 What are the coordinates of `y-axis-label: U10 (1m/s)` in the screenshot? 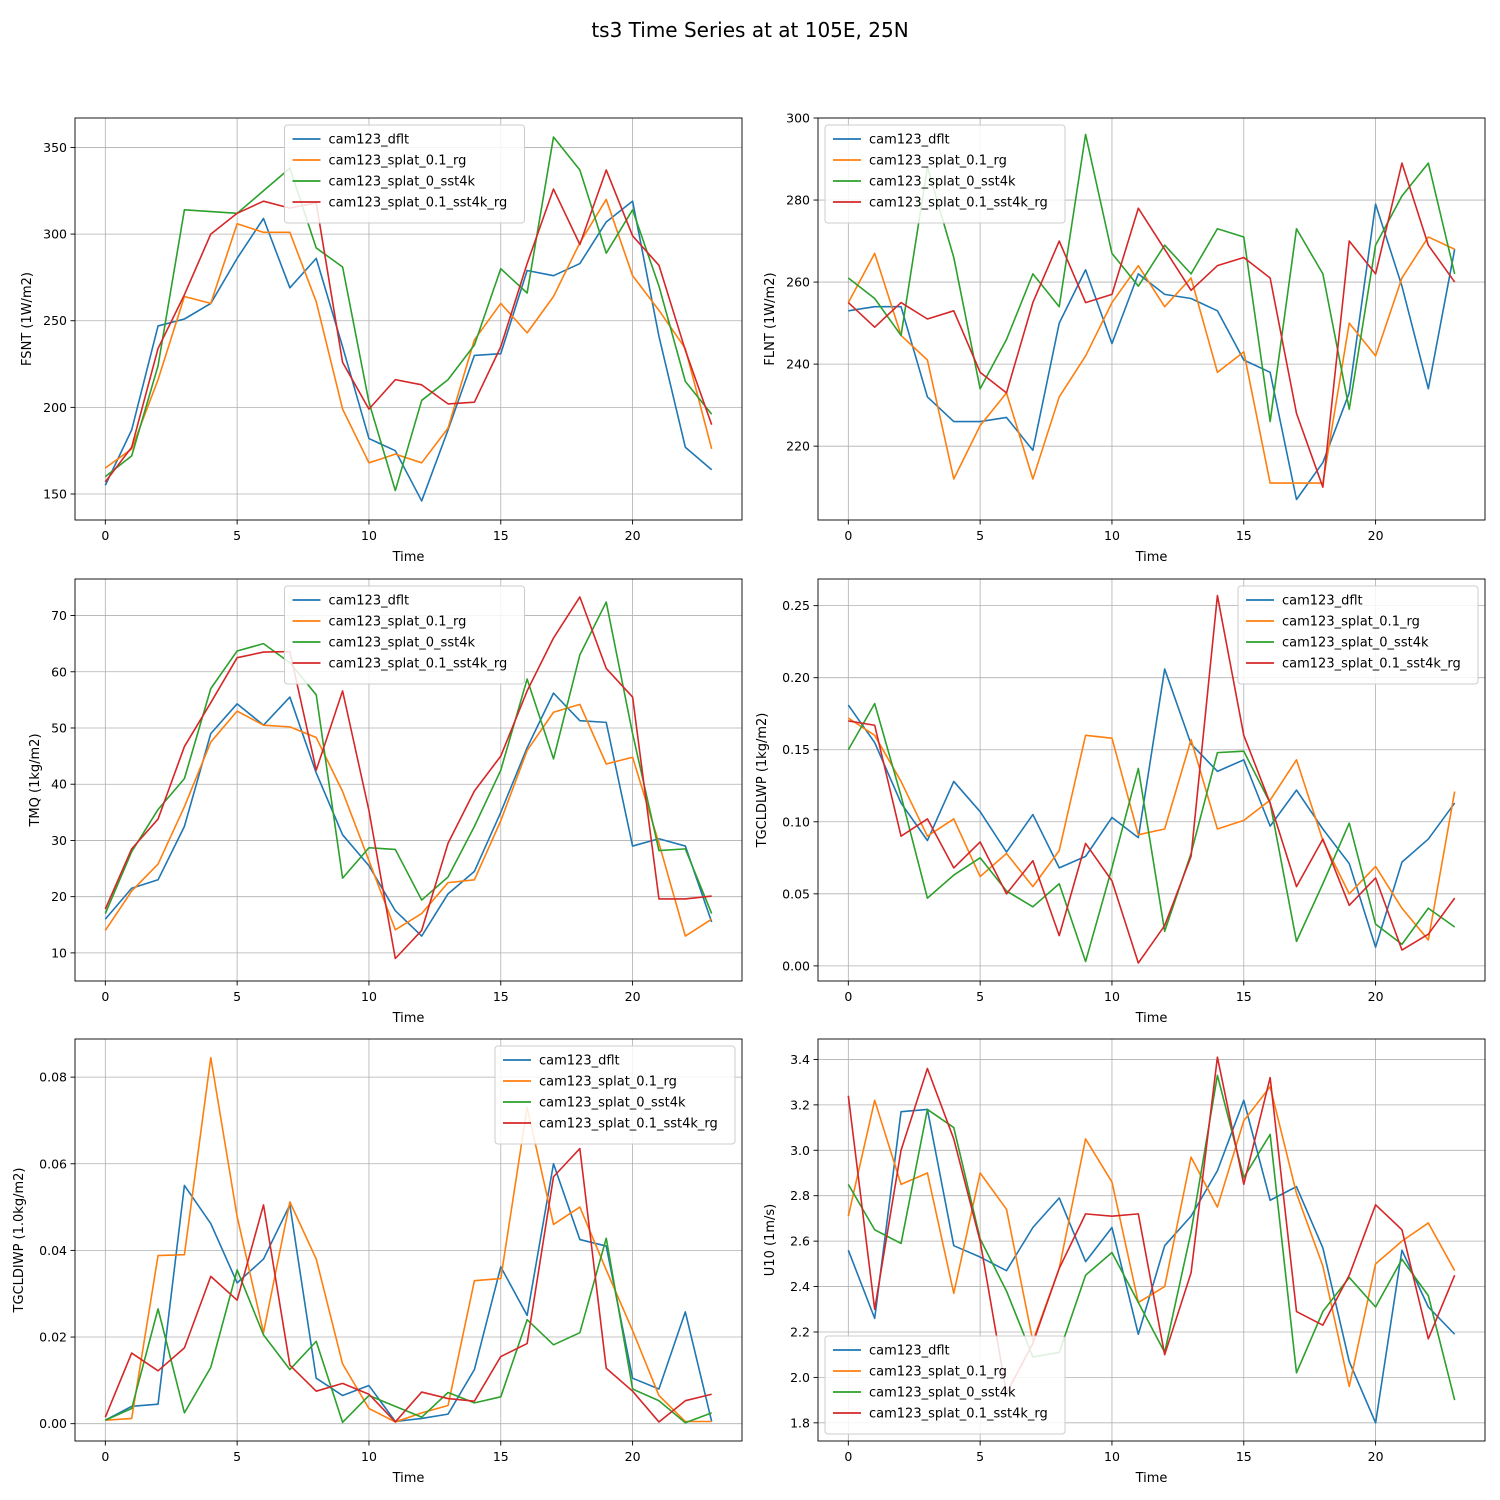 It's located at (770, 1240).